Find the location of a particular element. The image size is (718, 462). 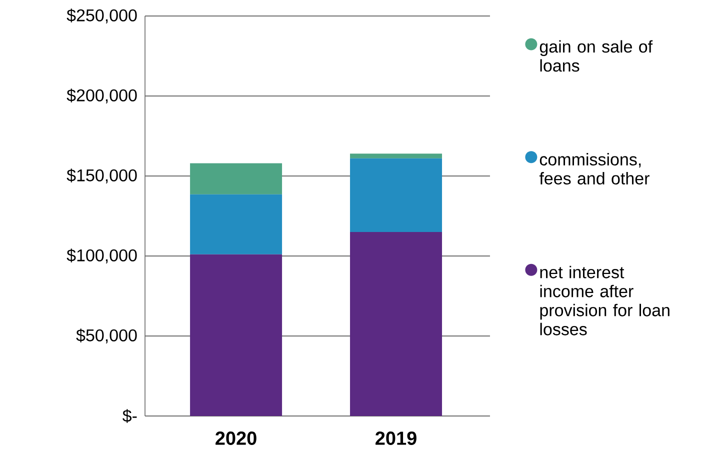

legend-label: gain on sale of loans is located at coordinates (596, 56).